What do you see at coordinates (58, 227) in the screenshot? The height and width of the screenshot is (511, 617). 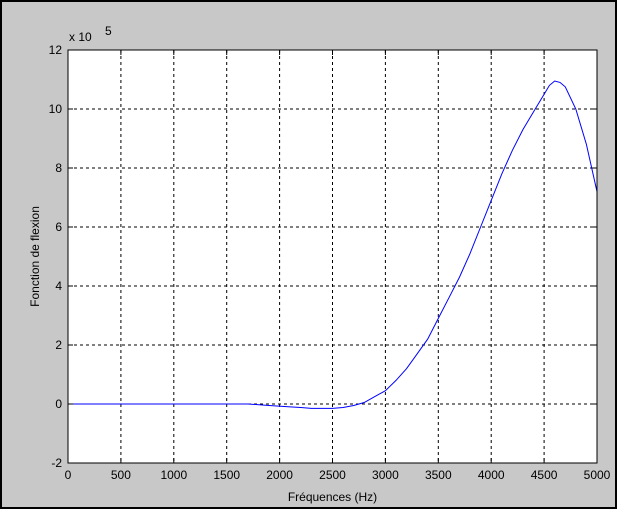 I see `y-tick-label: 6` at bounding box center [58, 227].